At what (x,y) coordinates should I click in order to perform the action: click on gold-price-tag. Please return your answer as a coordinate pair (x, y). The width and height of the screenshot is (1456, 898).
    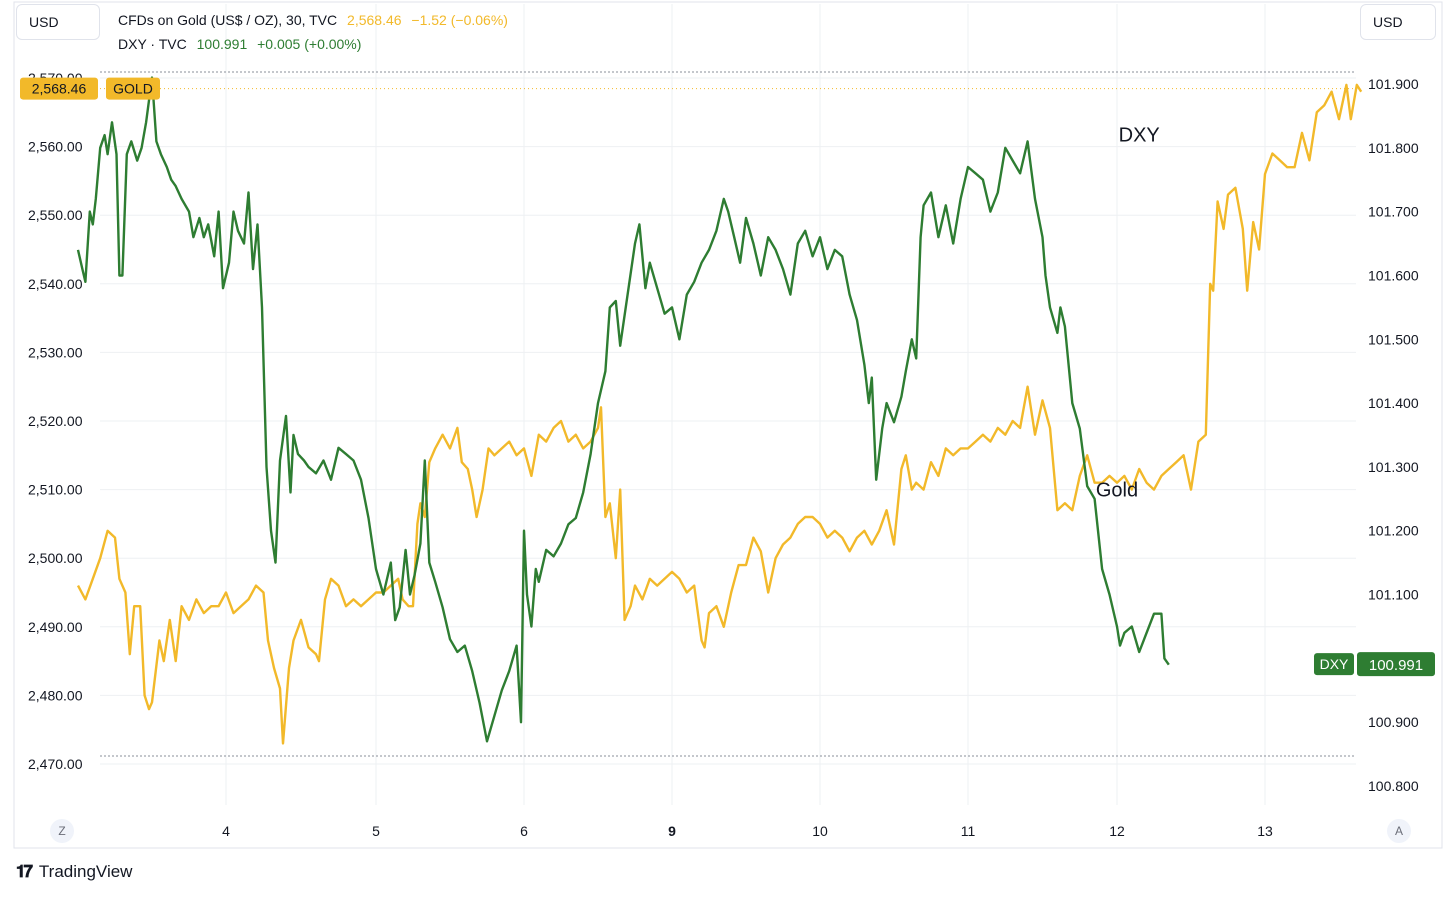
    Looking at the image, I should click on (59, 88).